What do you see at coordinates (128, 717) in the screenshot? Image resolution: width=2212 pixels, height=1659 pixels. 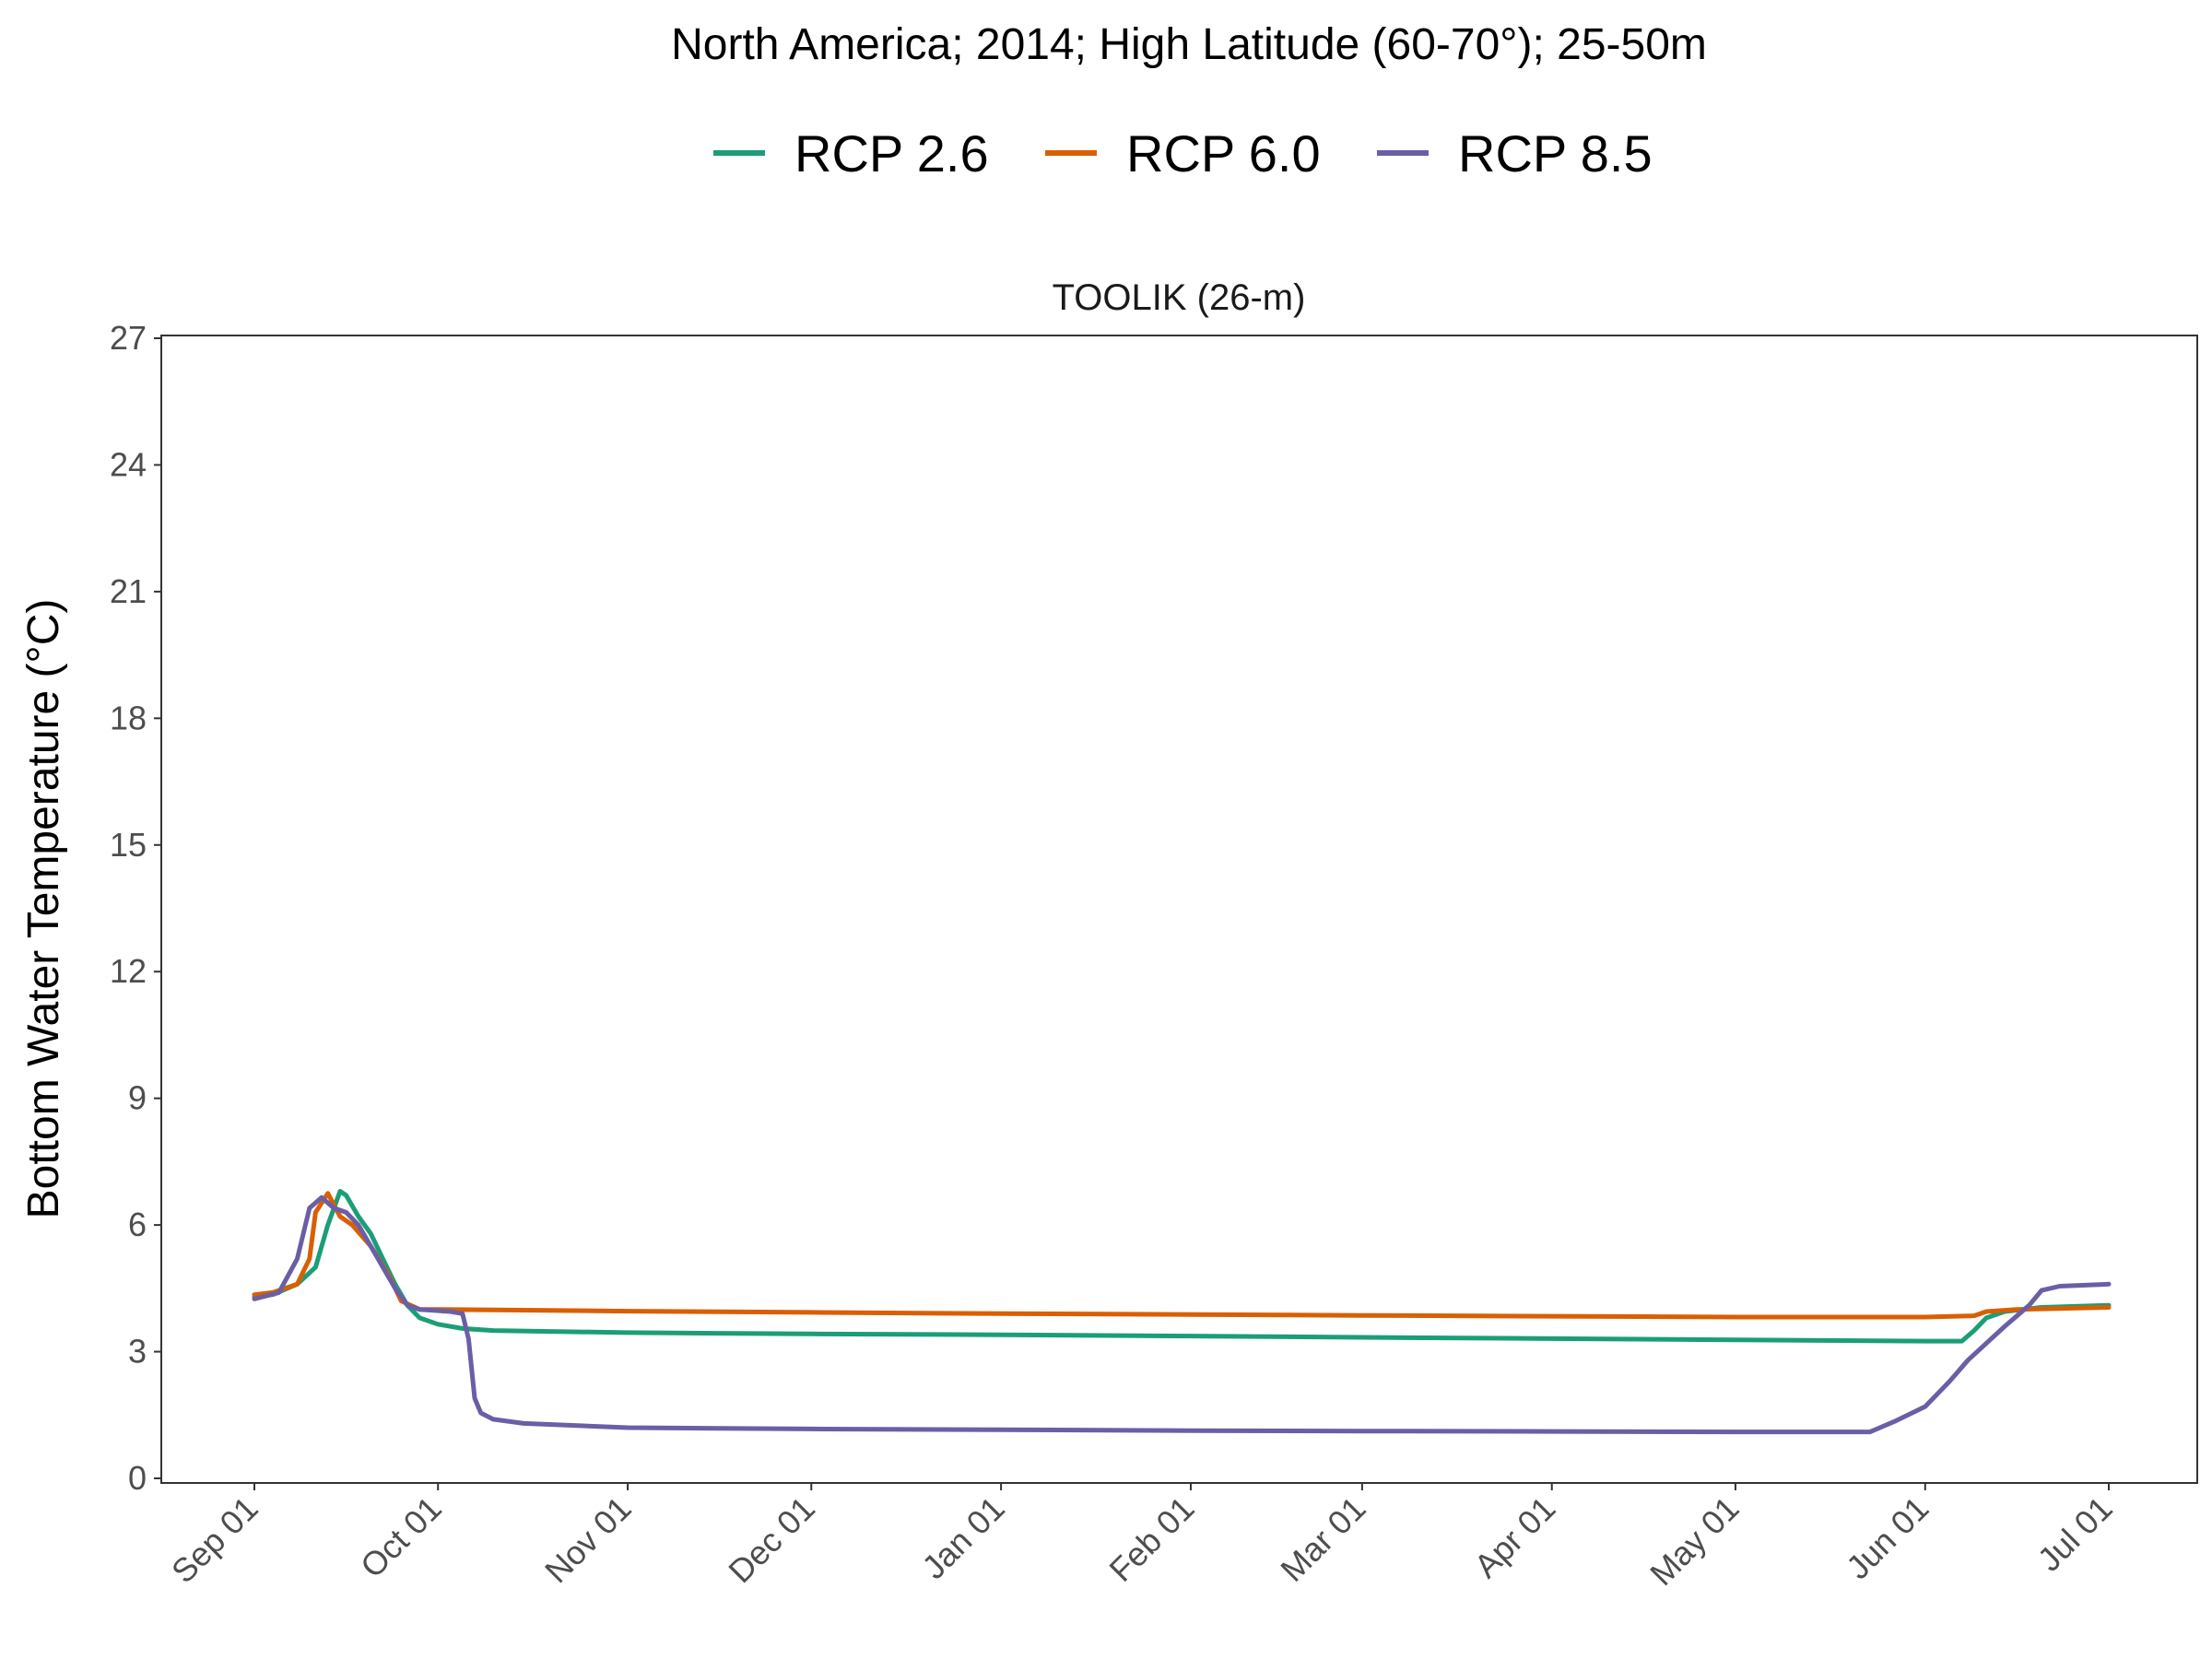 I see `y-tick-label: 18` at bounding box center [128, 717].